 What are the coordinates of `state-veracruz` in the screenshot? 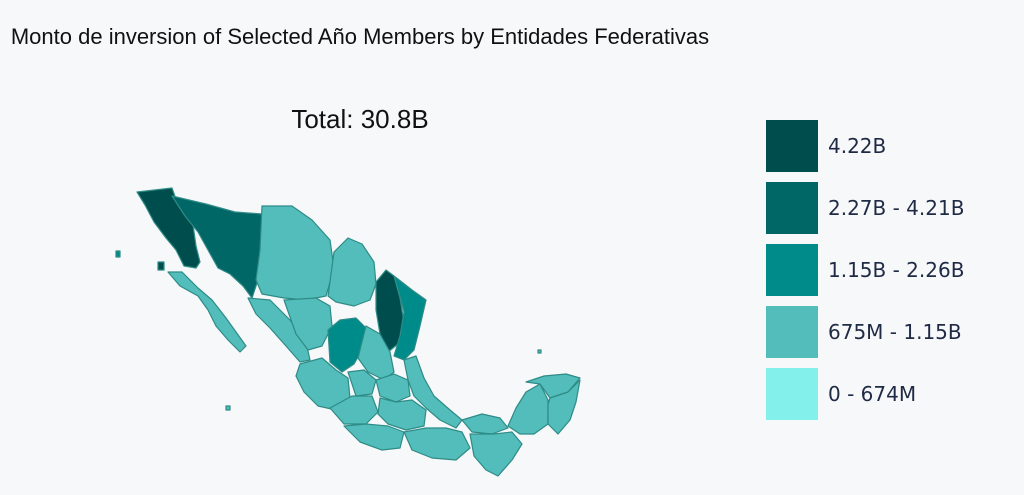 It's located at (433, 392).